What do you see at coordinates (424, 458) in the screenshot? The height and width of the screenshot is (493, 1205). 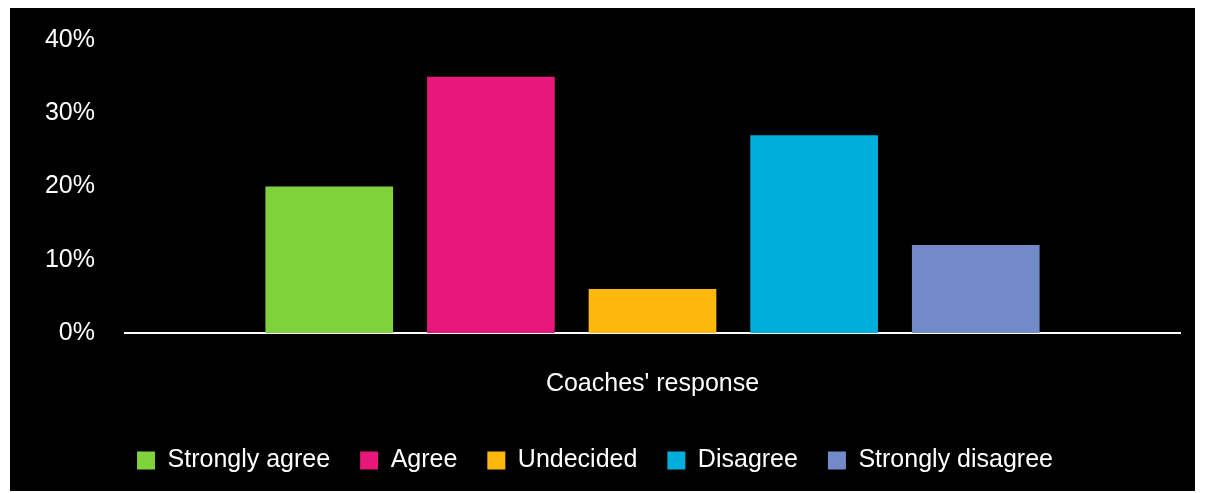 I see `legend-label: Agree` at bounding box center [424, 458].